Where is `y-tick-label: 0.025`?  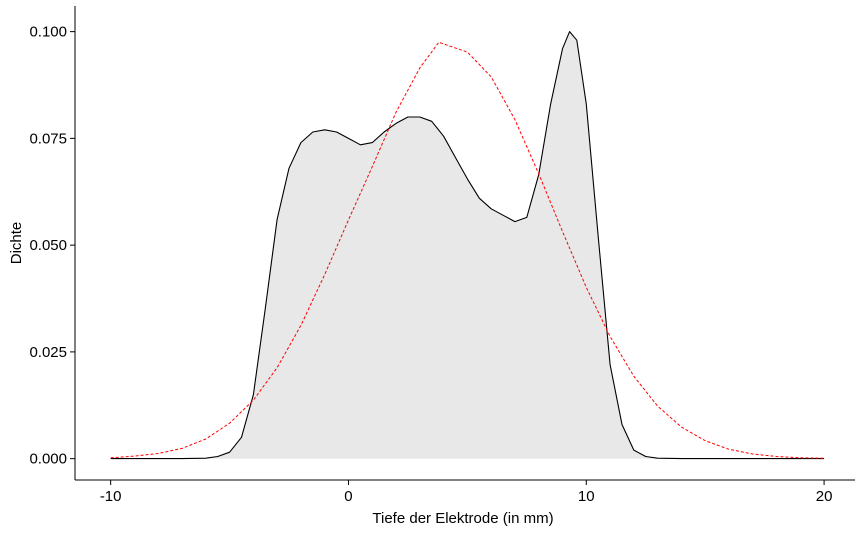 y-tick-label: 0.025 is located at coordinates (48, 352).